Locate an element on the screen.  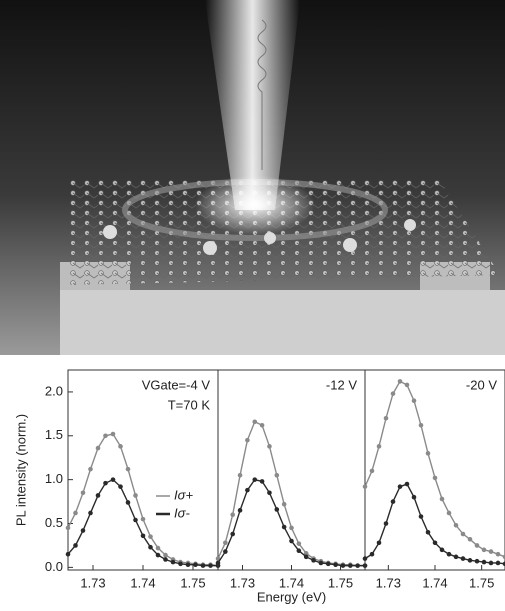
annotation: VGate=-4 V is located at coordinates (176, 384).